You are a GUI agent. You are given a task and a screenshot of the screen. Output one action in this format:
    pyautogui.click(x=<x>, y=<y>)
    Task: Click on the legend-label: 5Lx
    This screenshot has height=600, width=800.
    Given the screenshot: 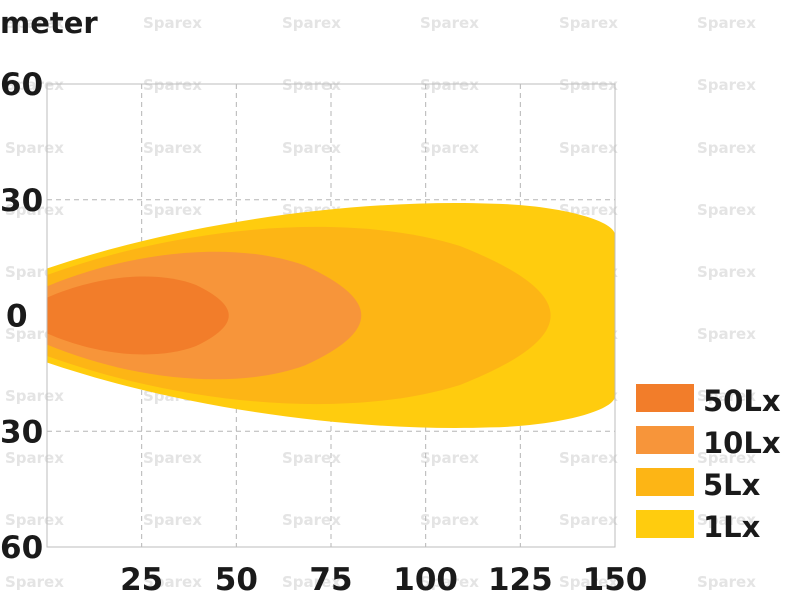 What is the action you would take?
    pyautogui.click(x=732, y=485)
    